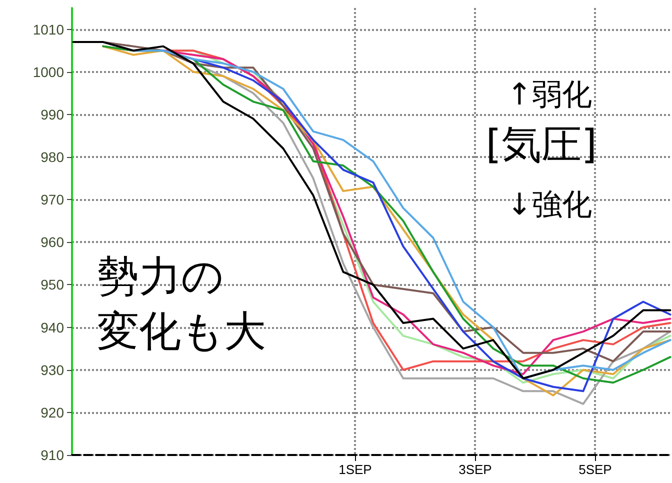  Describe the element at coordinates (48, 72) in the screenshot. I see `y-tick-label: 1000` at that location.